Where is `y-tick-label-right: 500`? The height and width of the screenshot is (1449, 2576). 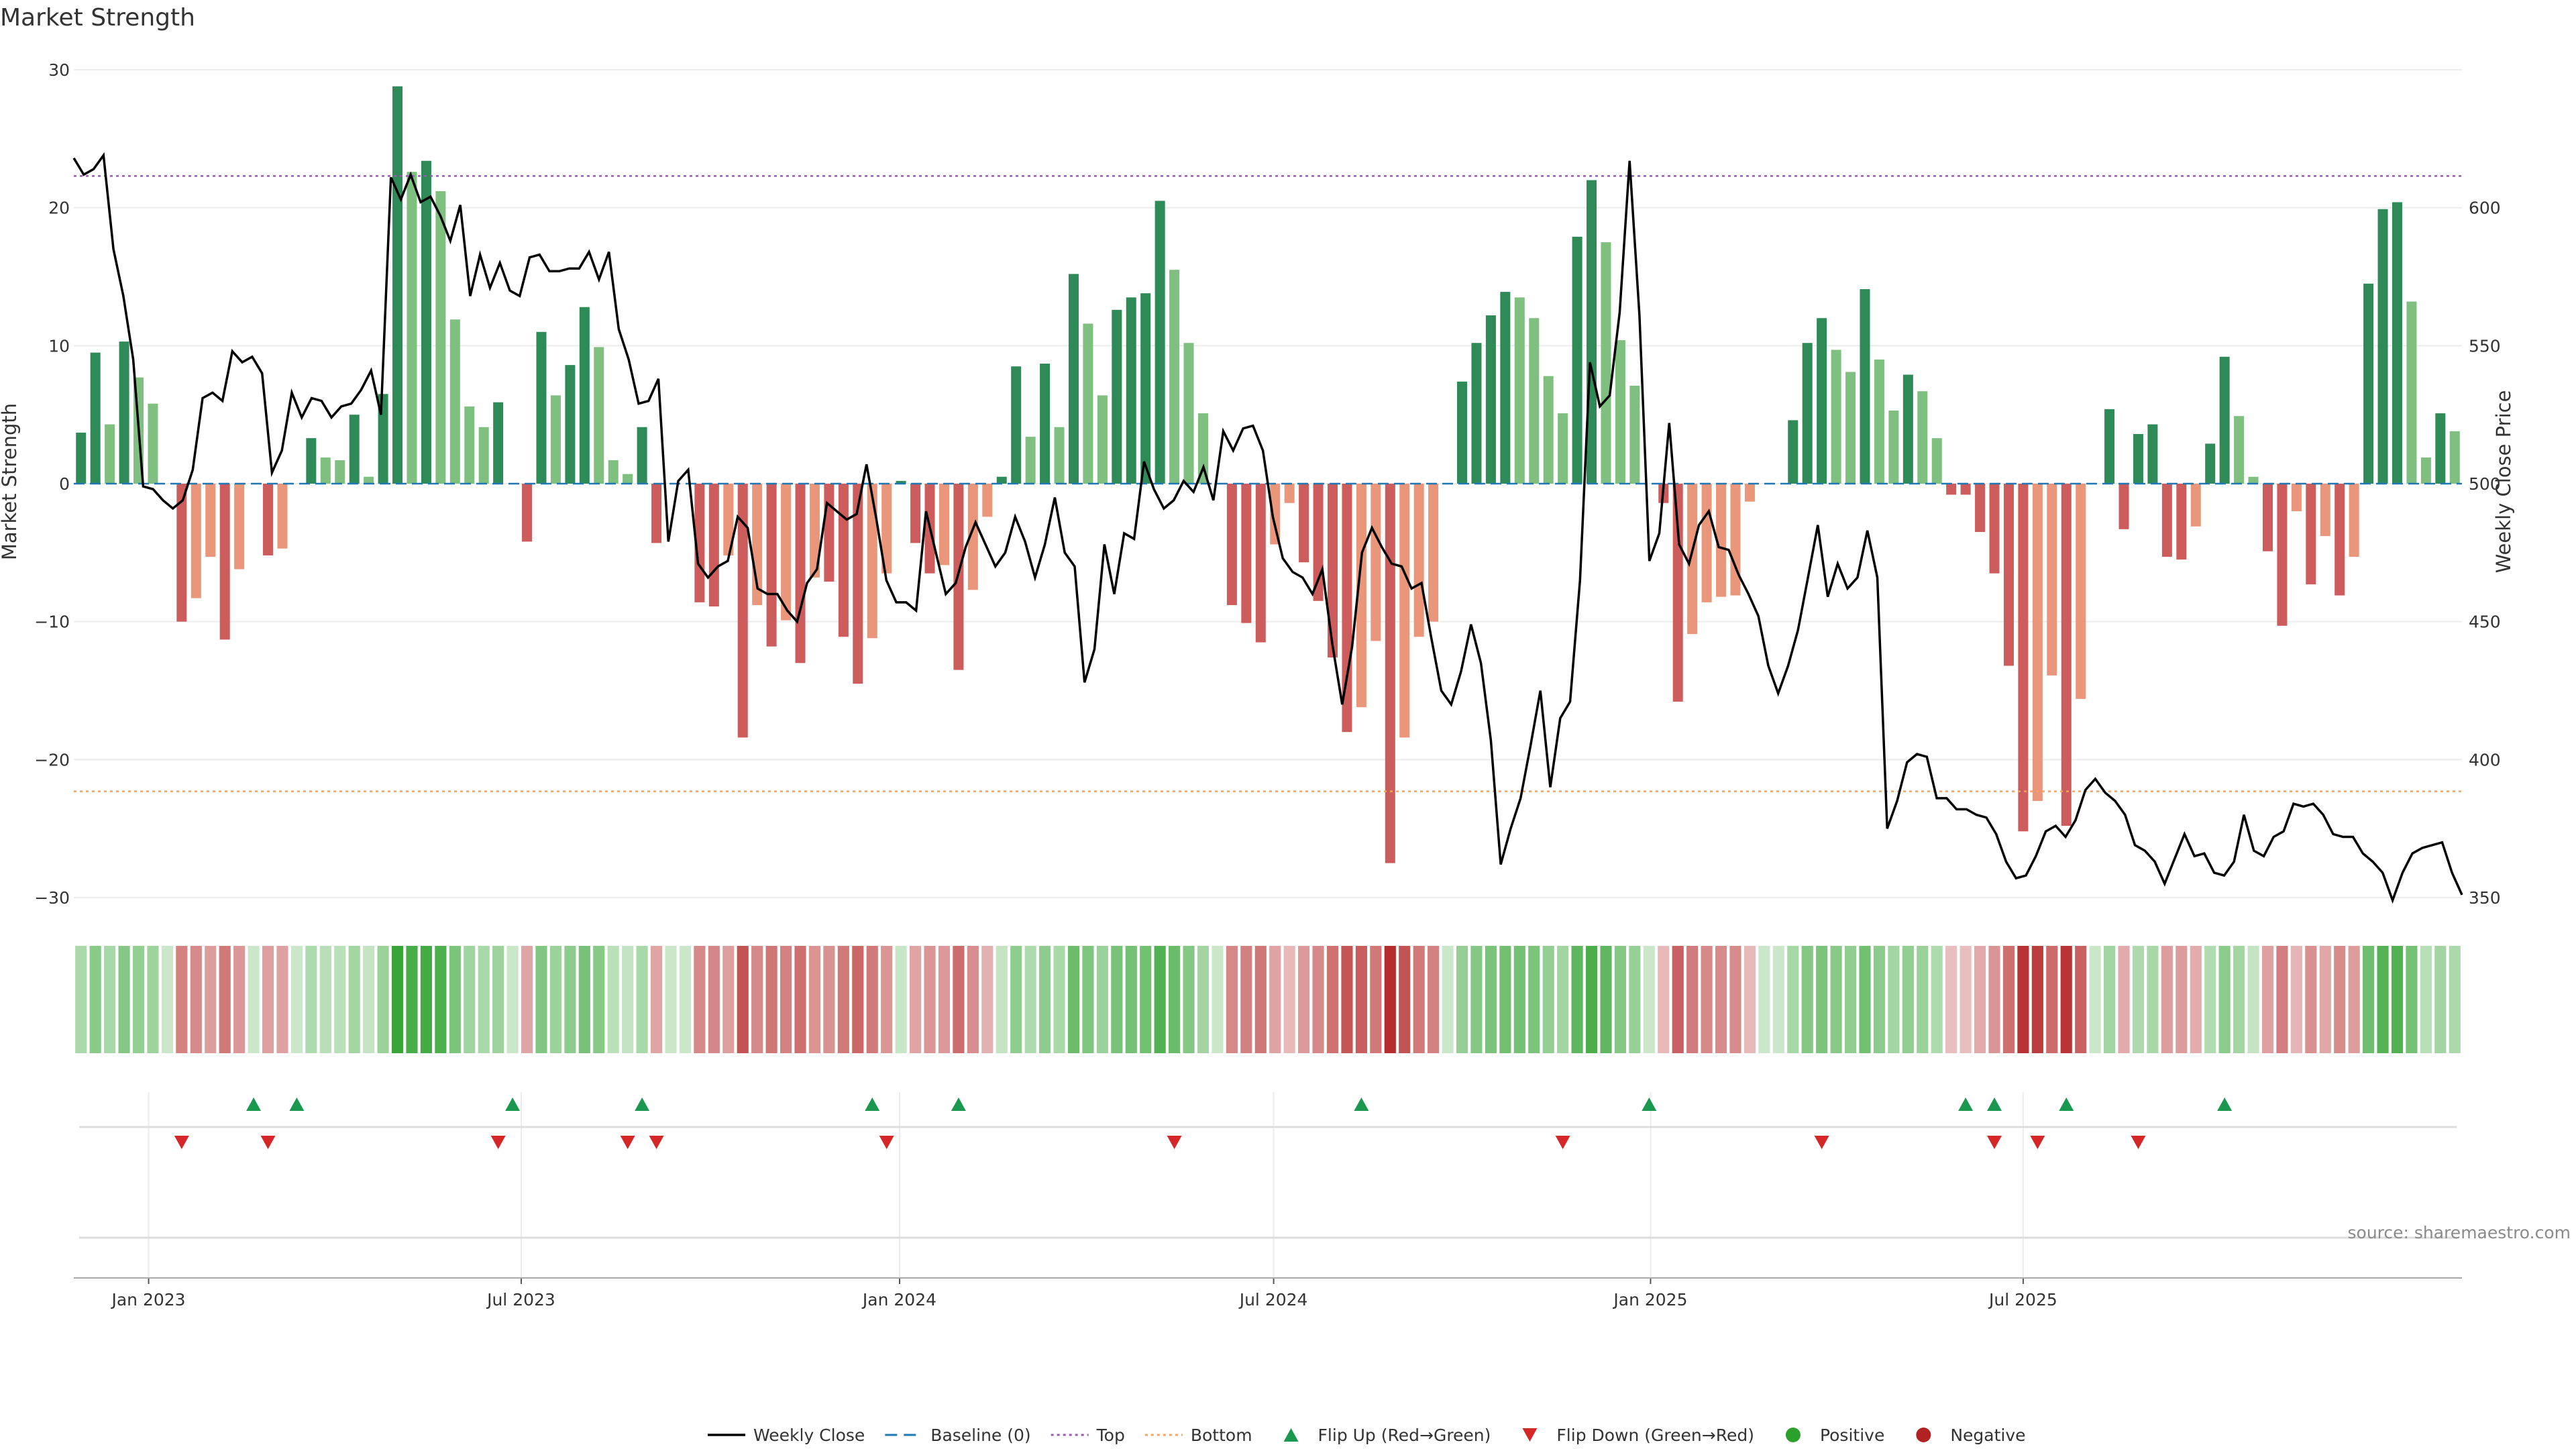 y-tick-label-right: 500 is located at coordinates (2485, 484).